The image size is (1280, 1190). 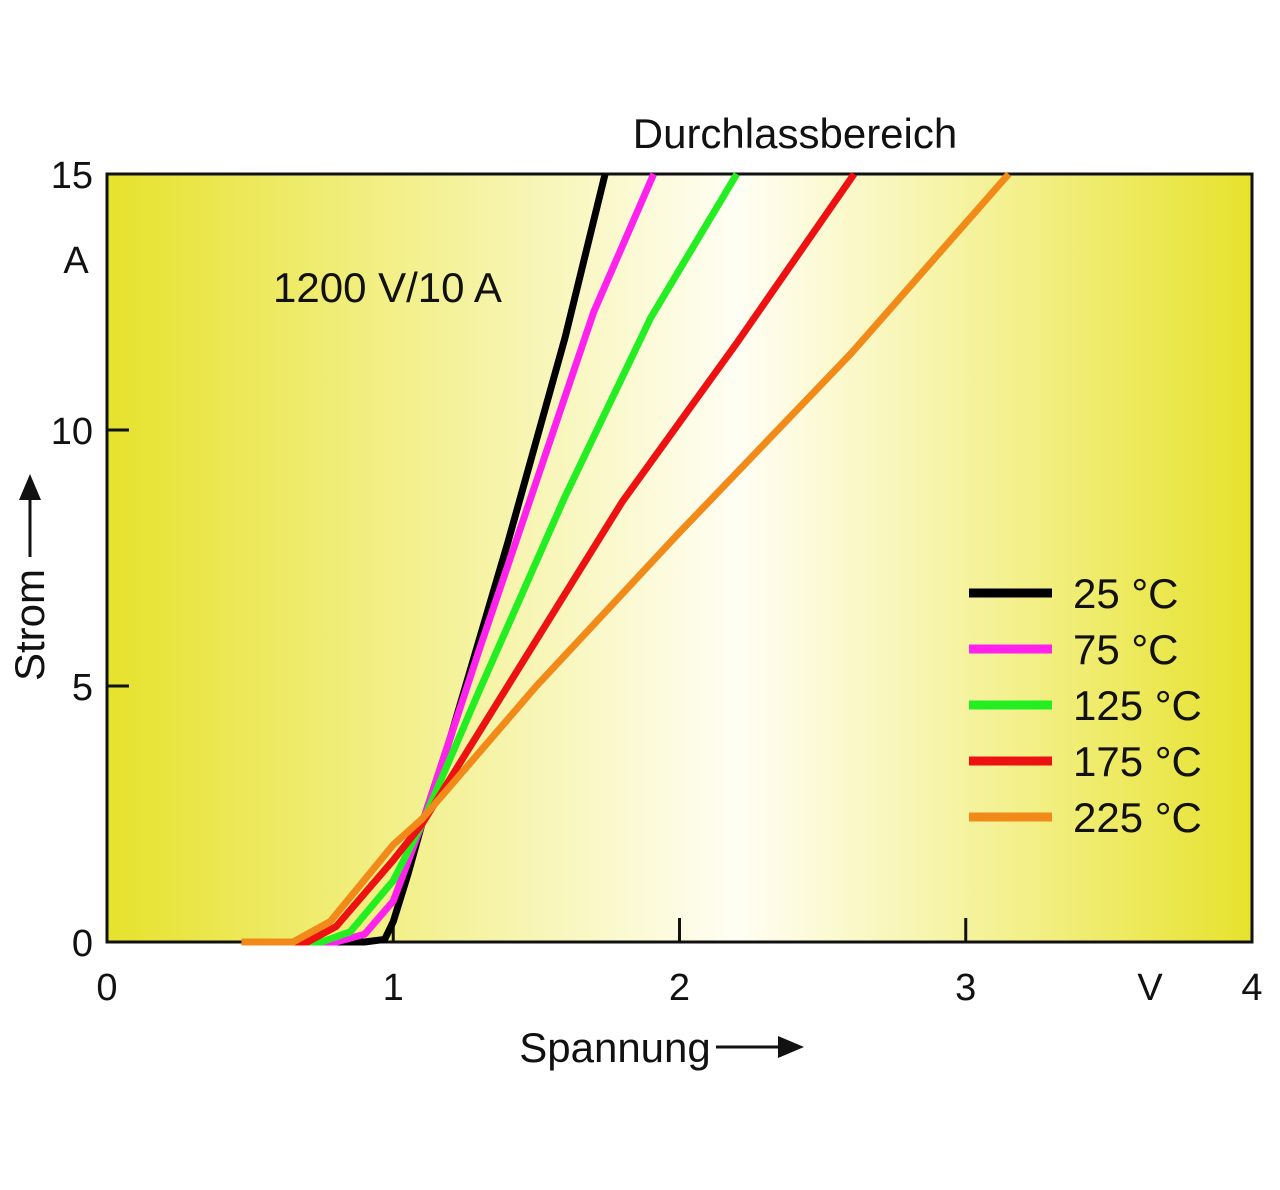 I want to click on x-tick-label-4: 4, so click(x=1251, y=988).